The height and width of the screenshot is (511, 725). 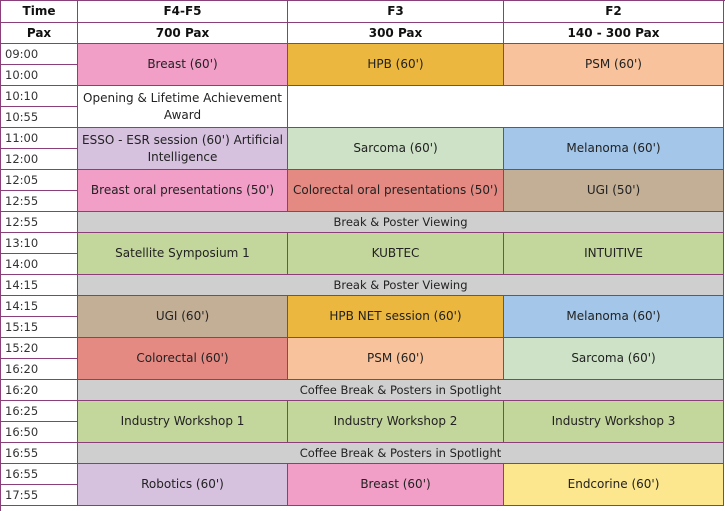 What do you see at coordinates (614, 485) in the screenshot?
I see `session-endocrine: Endcorine (60')` at bounding box center [614, 485].